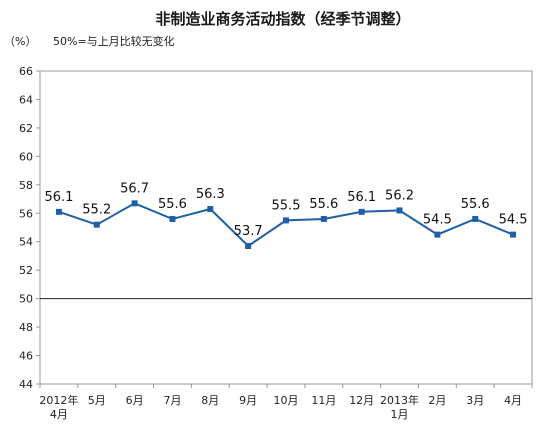  What do you see at coordinates (210, 400) in the screenshot?
I see `x-tick-label: 8月` at bounding box center [210, 400].